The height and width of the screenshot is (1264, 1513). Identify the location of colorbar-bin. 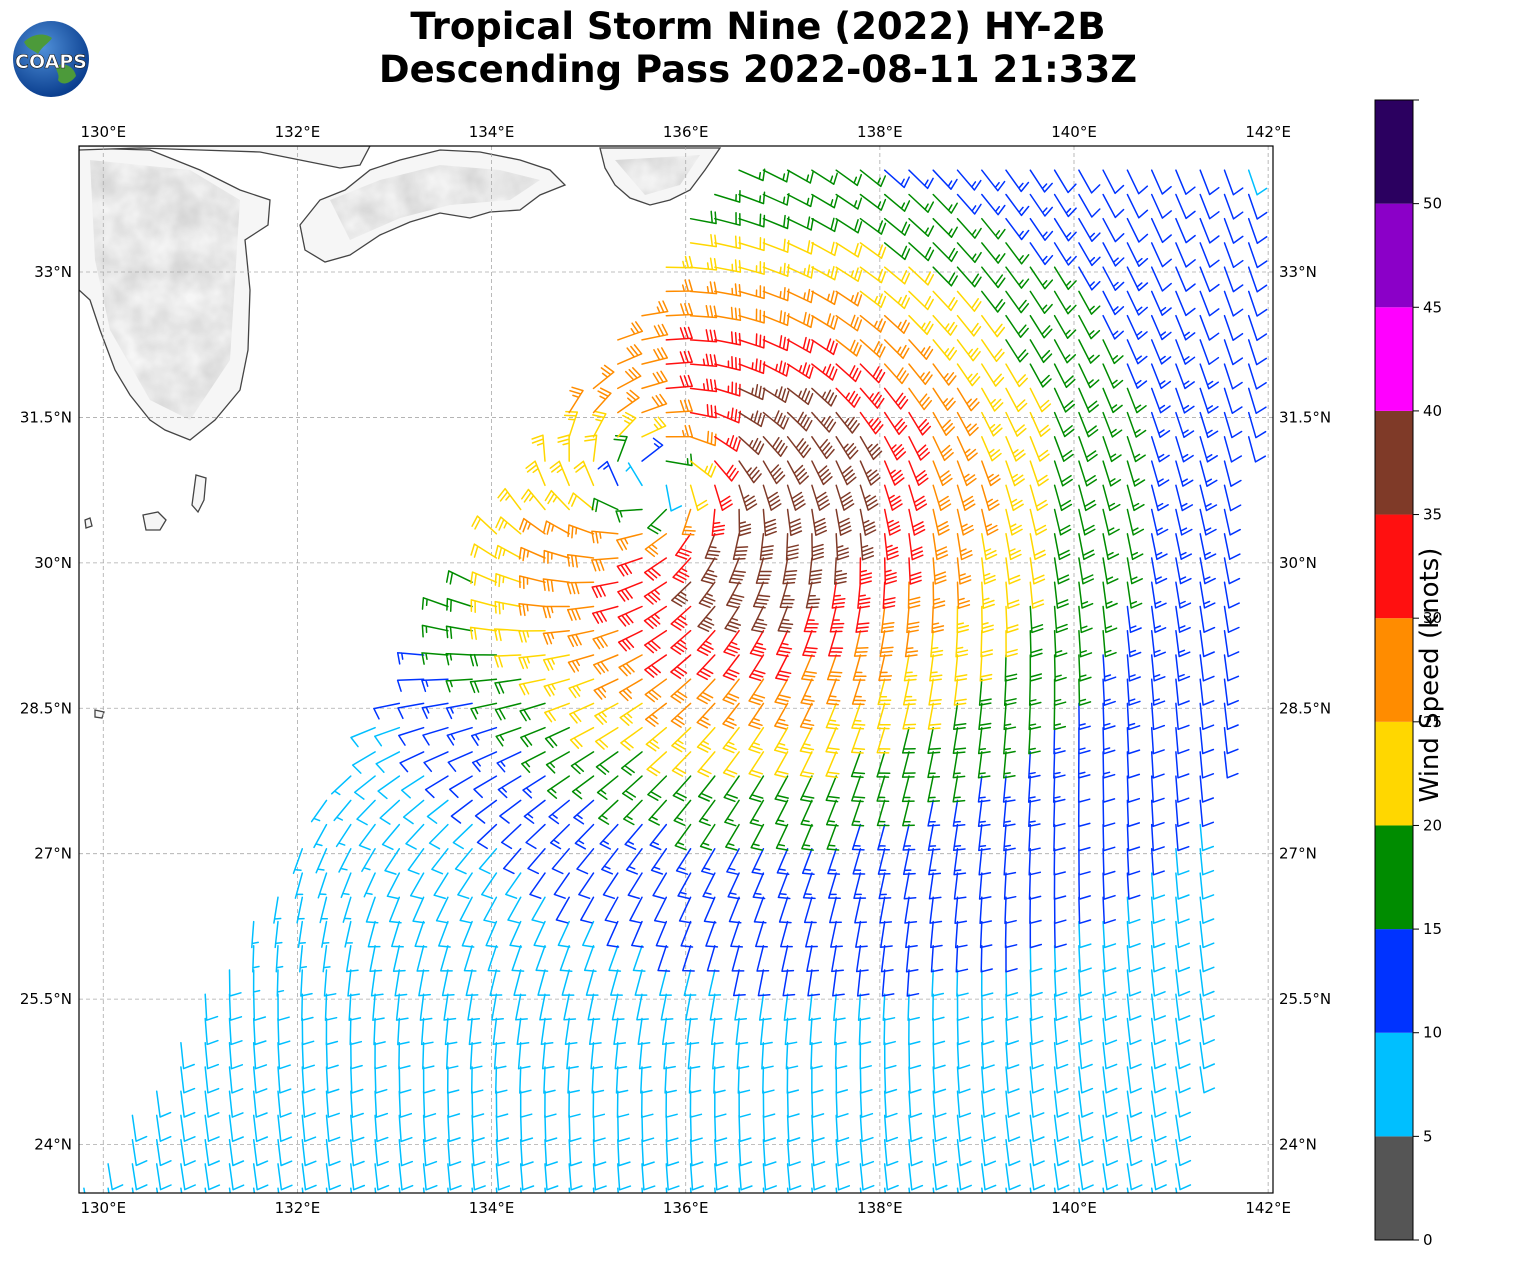
(1394, 773).